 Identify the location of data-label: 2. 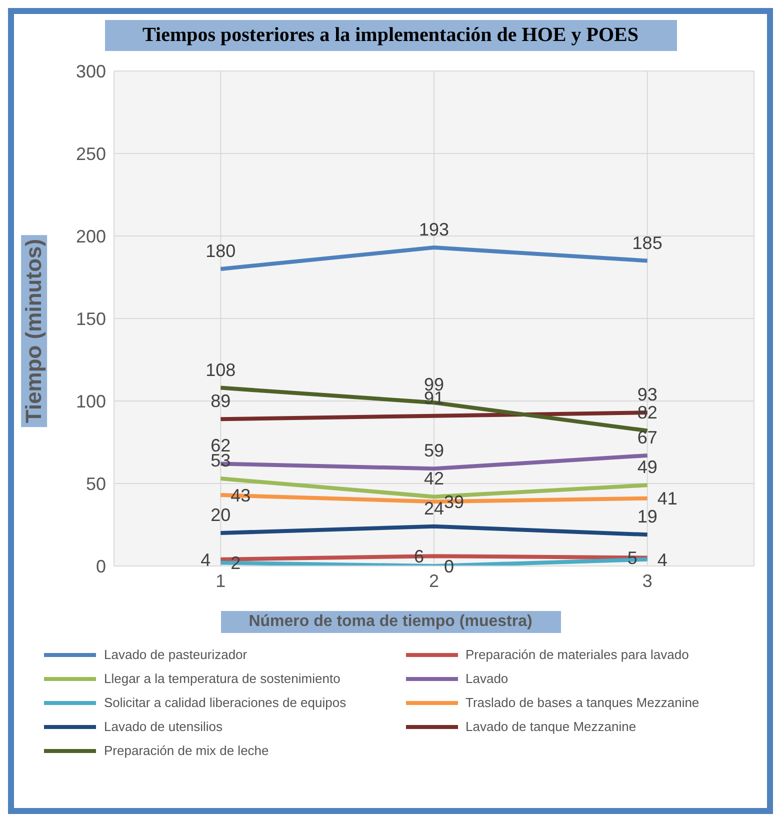
(235, 563).